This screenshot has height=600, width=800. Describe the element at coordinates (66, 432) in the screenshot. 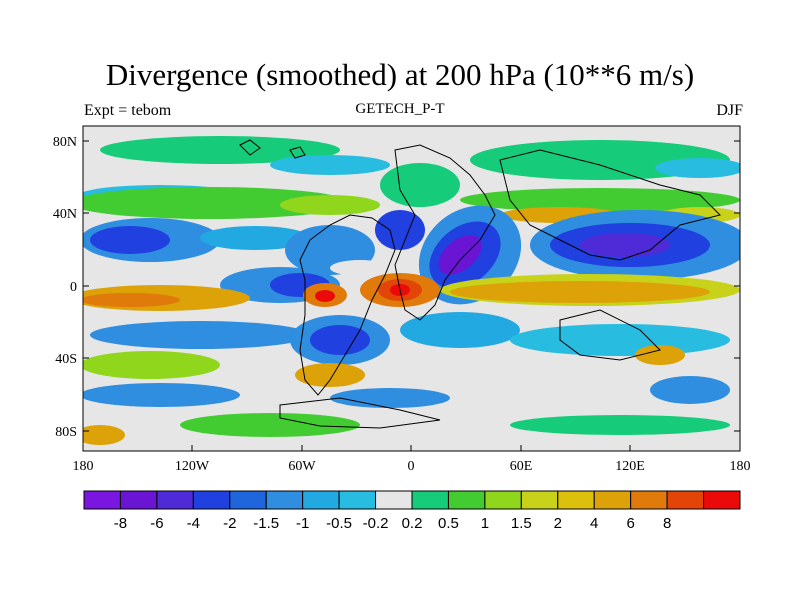

I see `y-tick-label: 80S` at that location.